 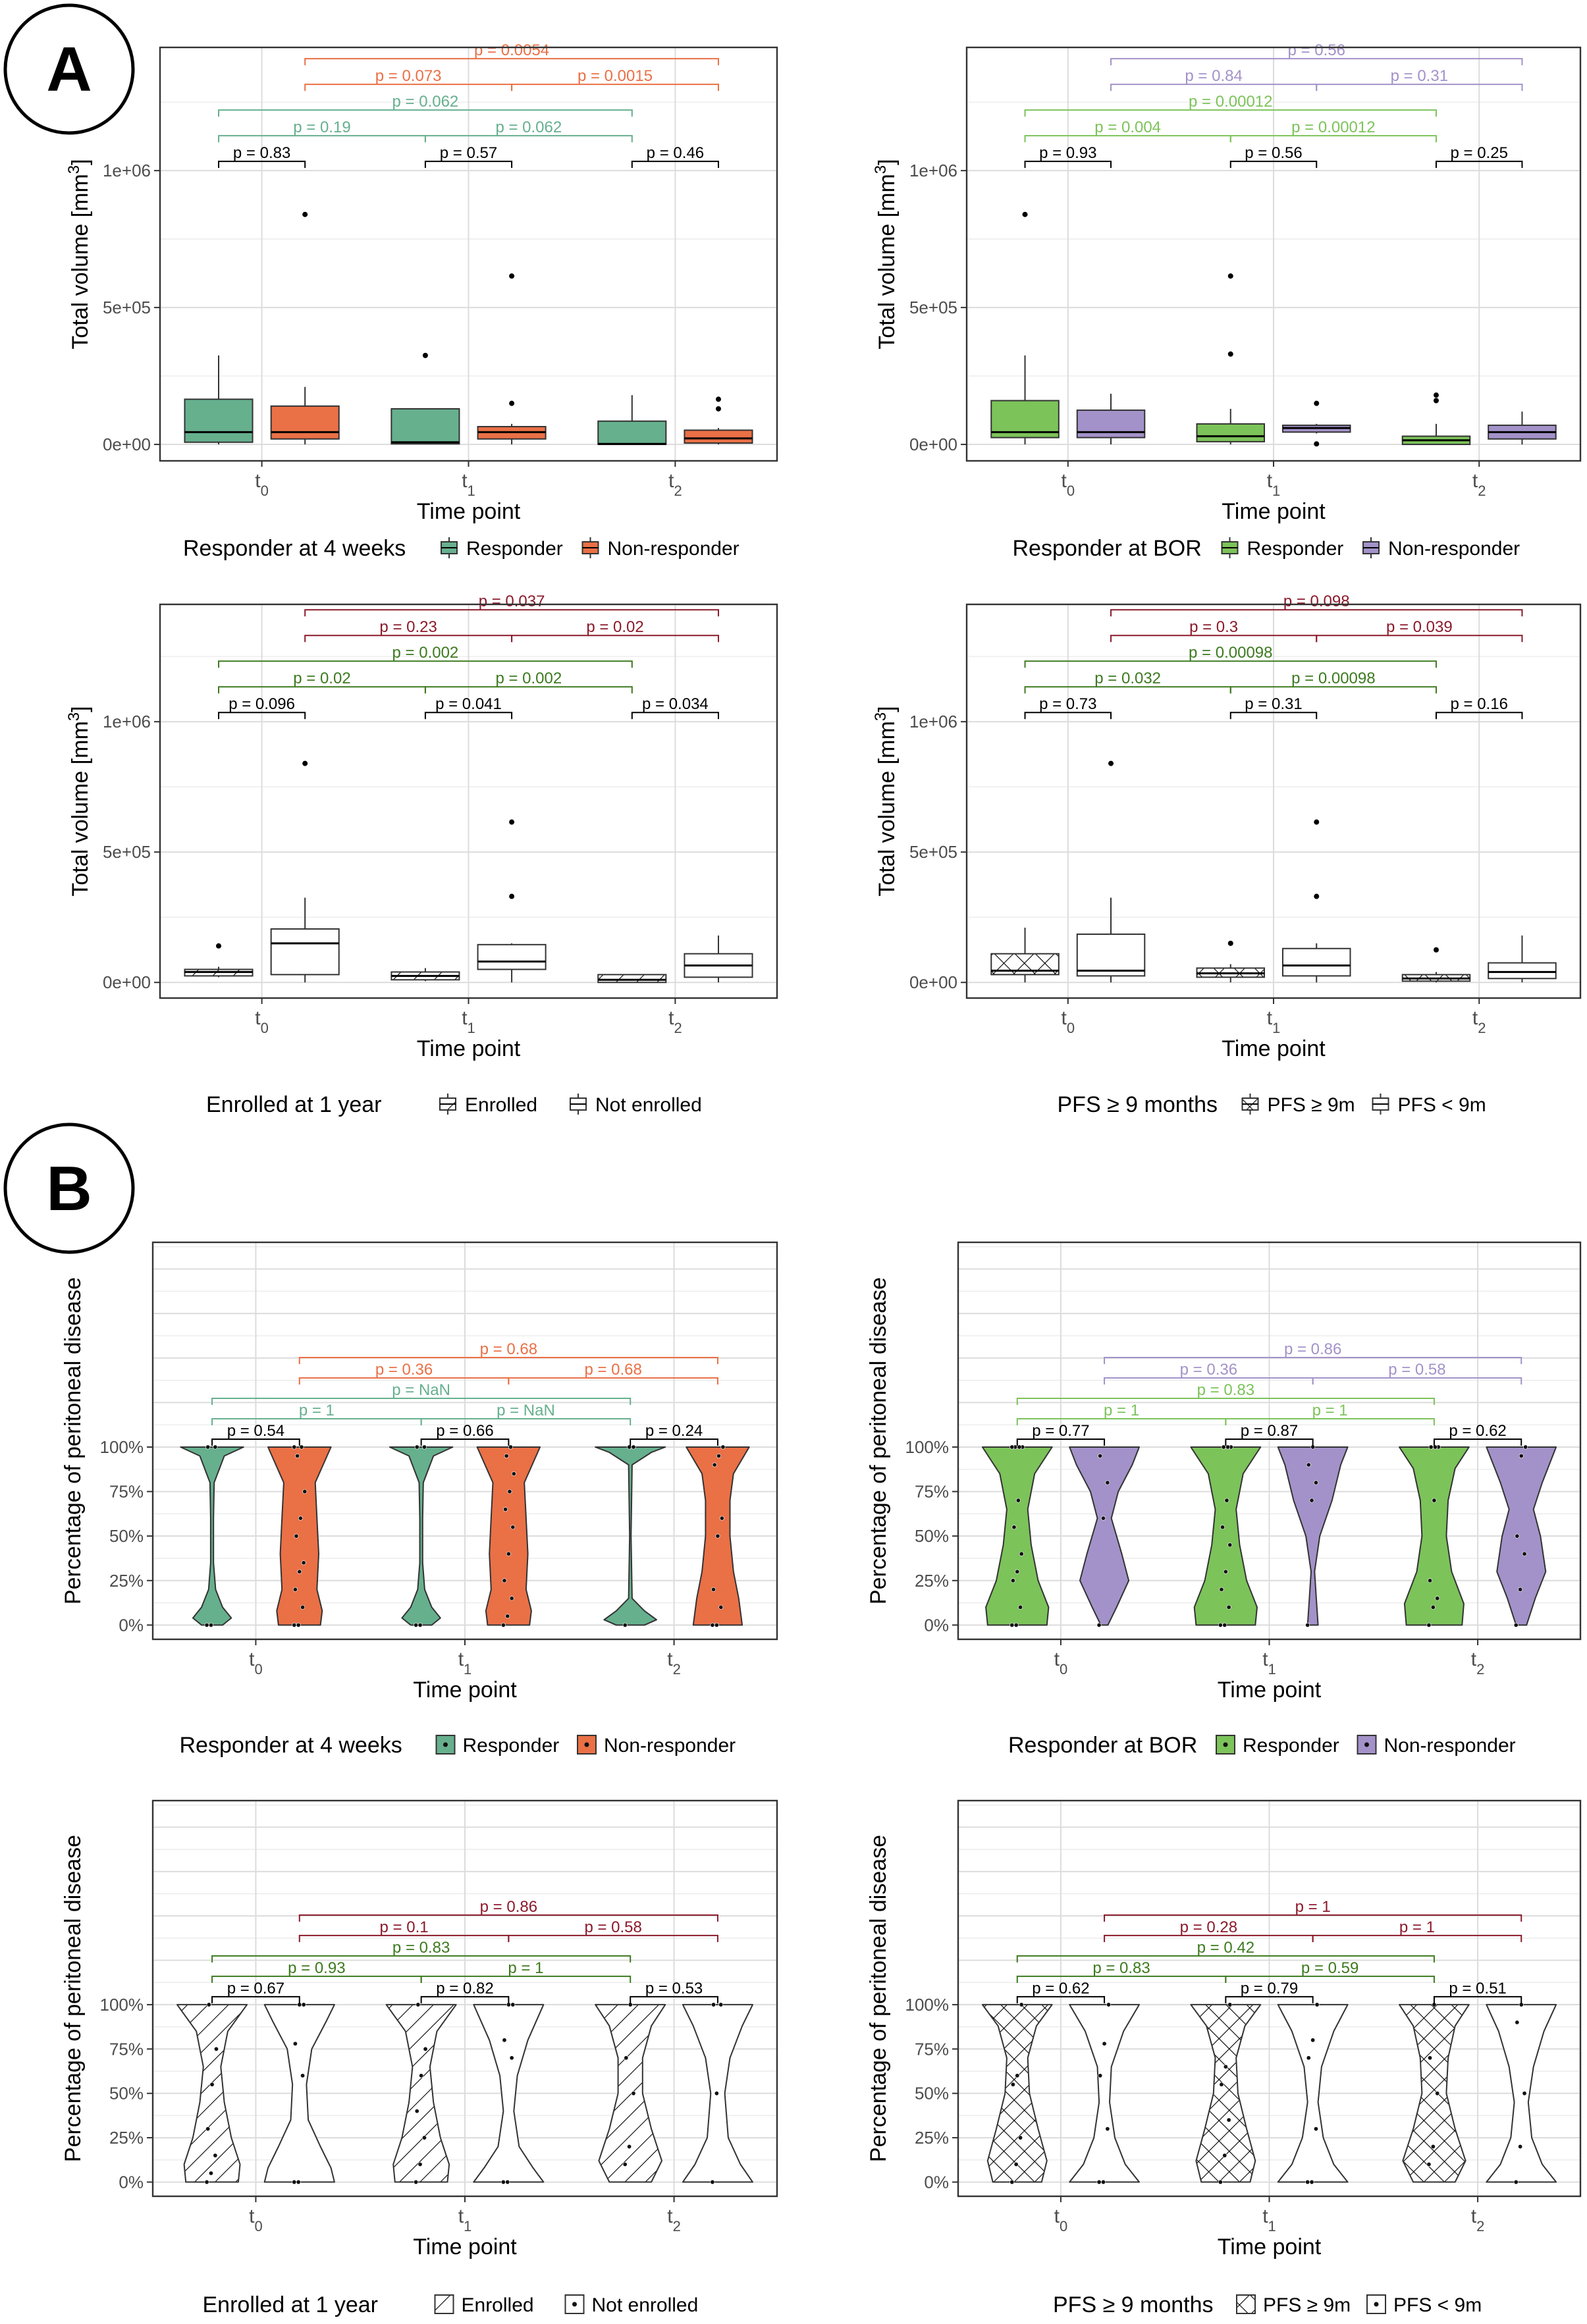 I want to click on box-non-responder-t1, so click(x=512, y=359).